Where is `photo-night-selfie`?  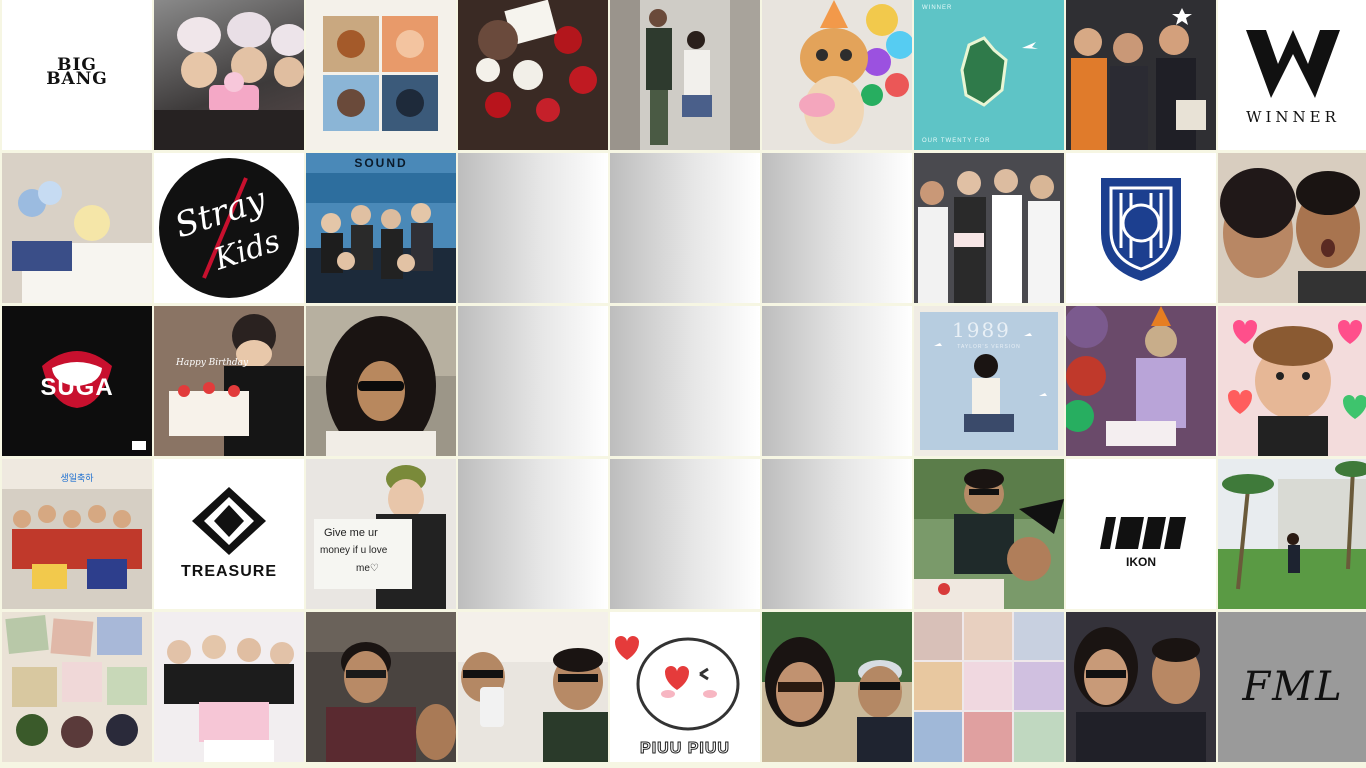 photo-night-selfie is located at coordinates (1141, 687).